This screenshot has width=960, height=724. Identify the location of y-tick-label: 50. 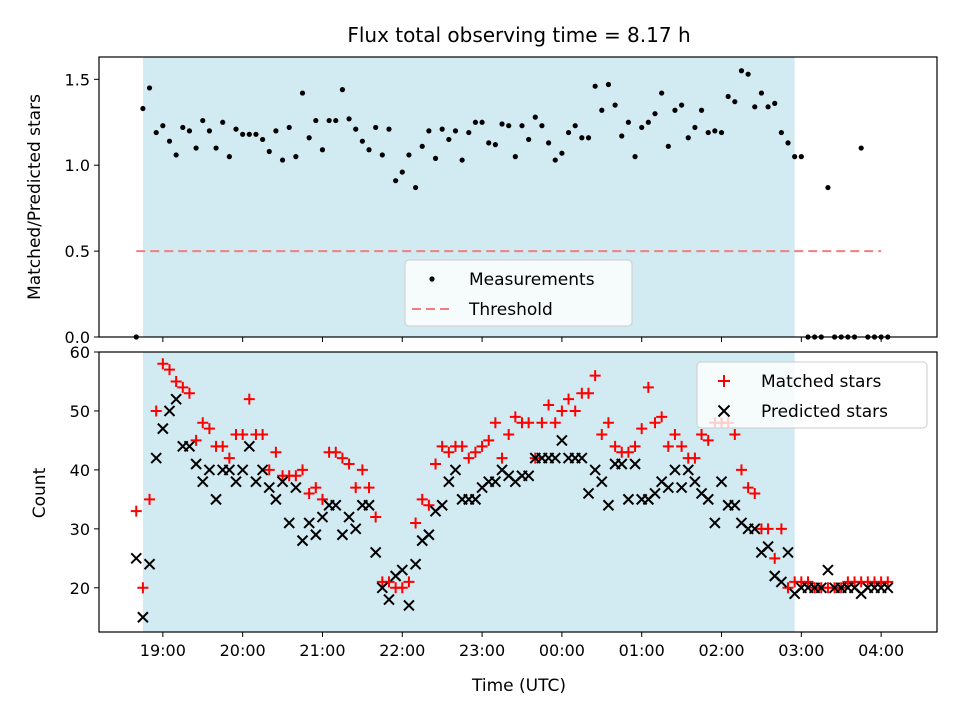
(80, 411).